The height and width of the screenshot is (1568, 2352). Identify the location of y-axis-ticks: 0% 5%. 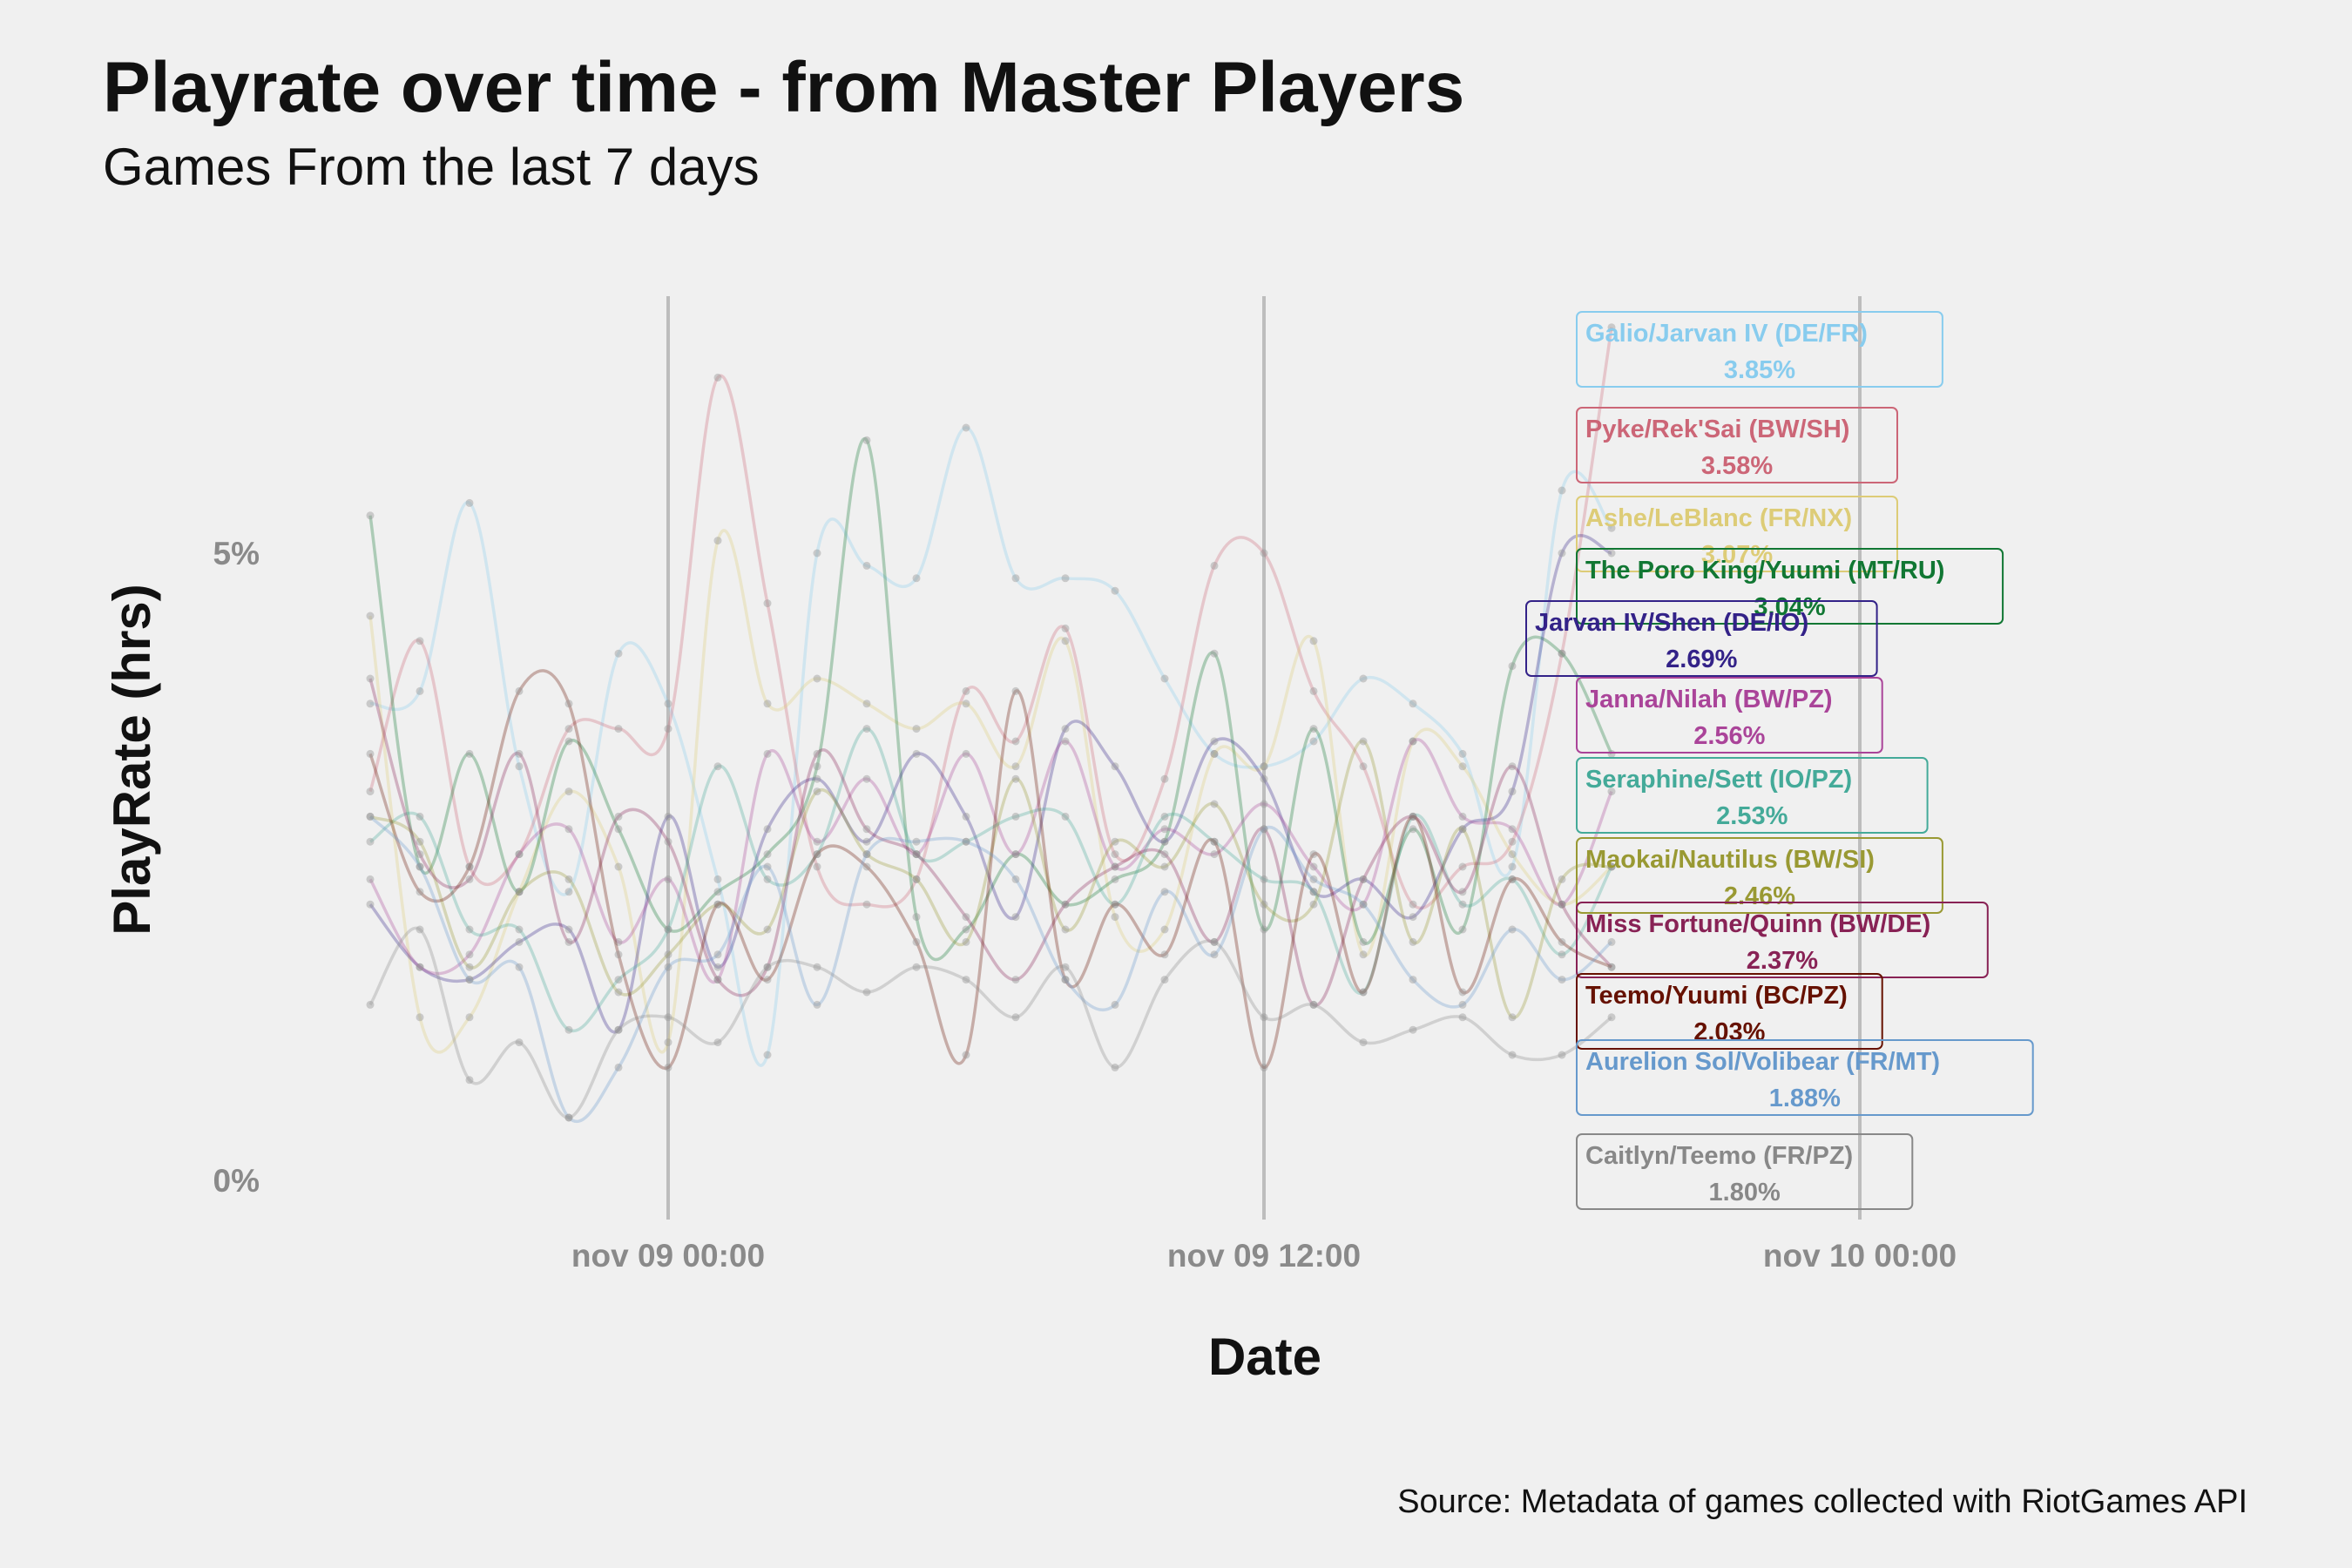
(236, 867).